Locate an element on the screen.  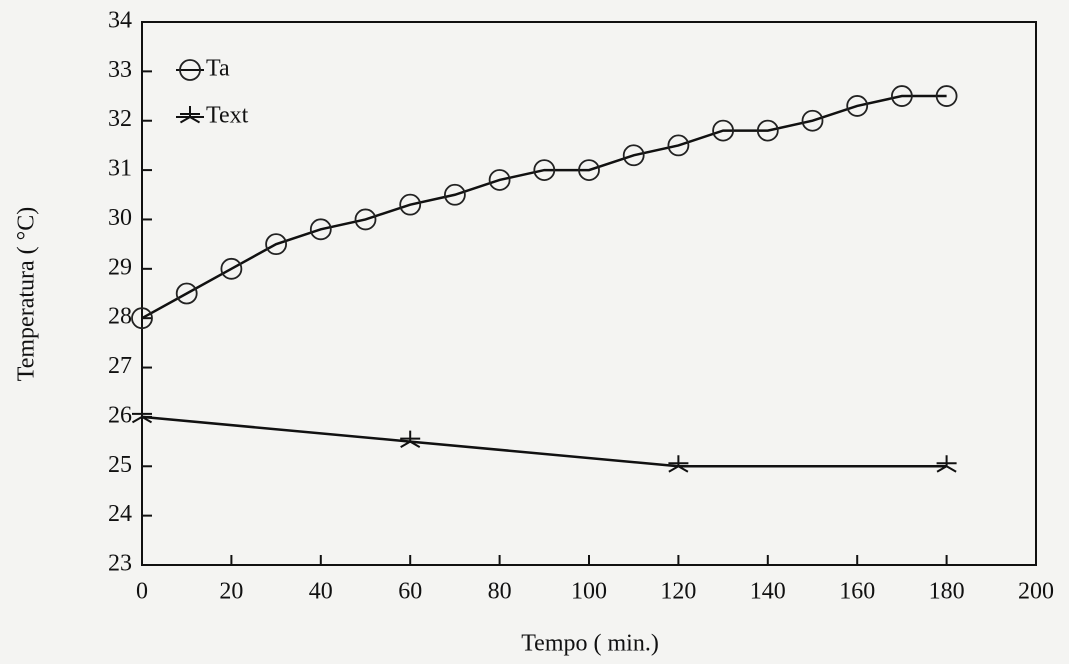
x-tick-label: 0 is located at coordinates (142, 592).